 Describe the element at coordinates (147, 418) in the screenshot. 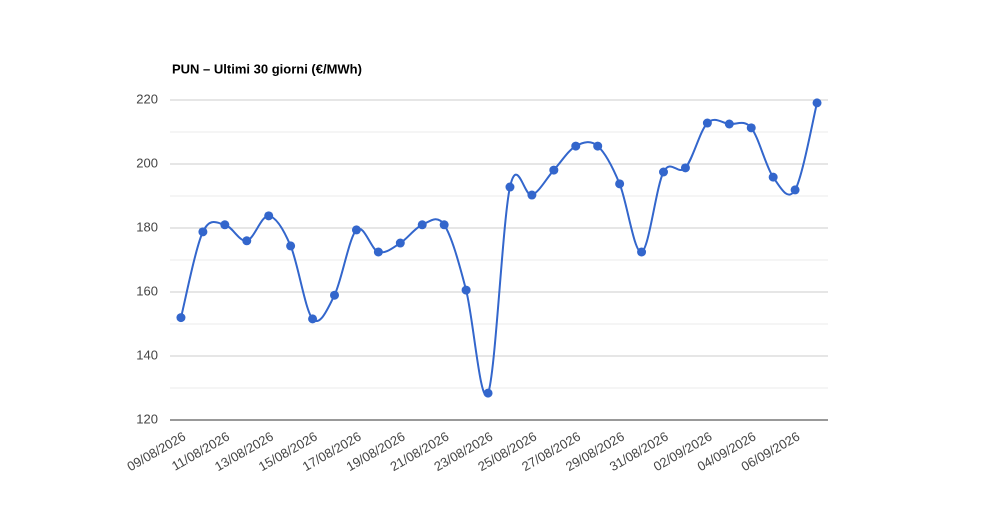

I see `y-tick-label: 120` at that location.